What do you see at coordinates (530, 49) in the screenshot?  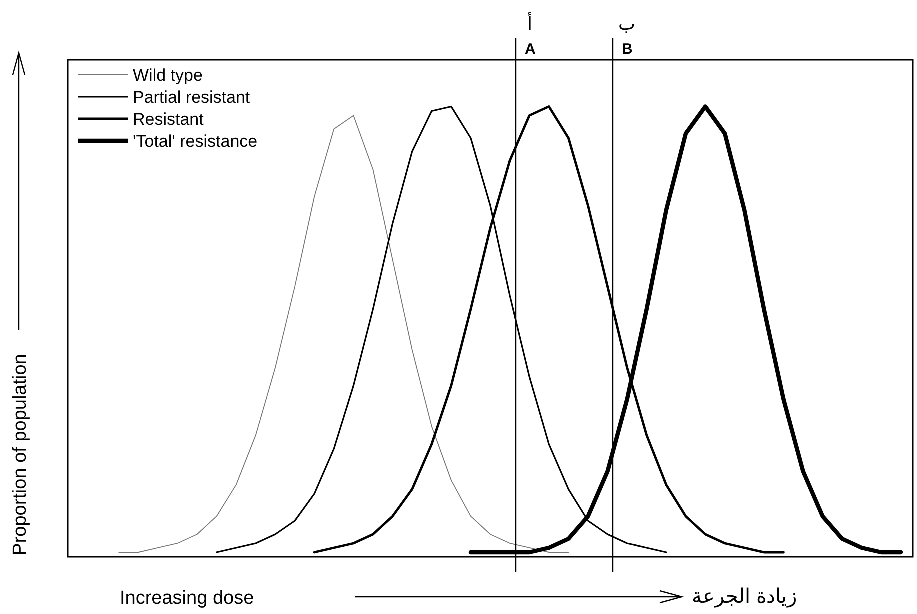 I see `text: A` at bounding box center [530, 49].